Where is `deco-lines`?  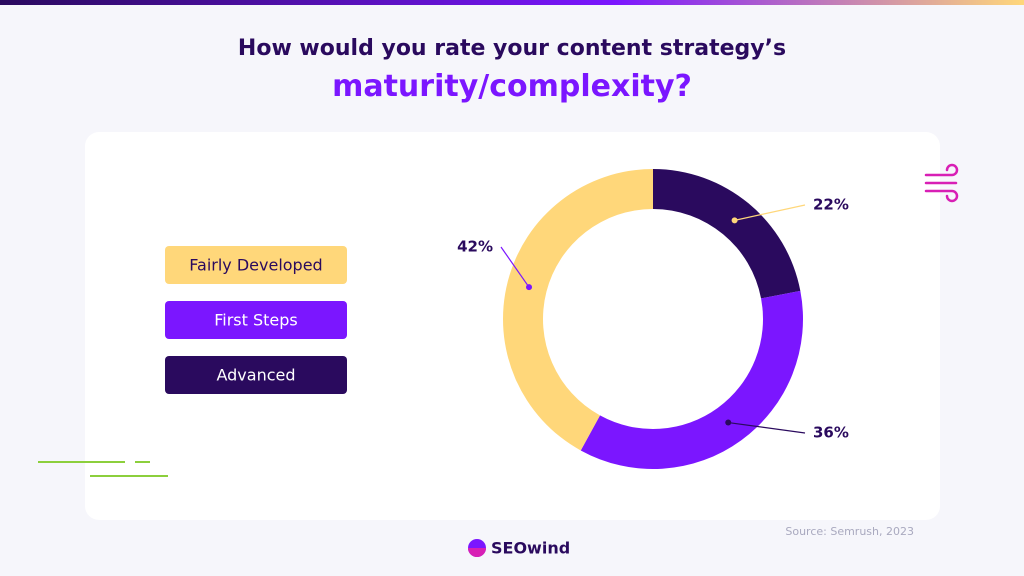
deco-lines is located at coordinates (103, 469).